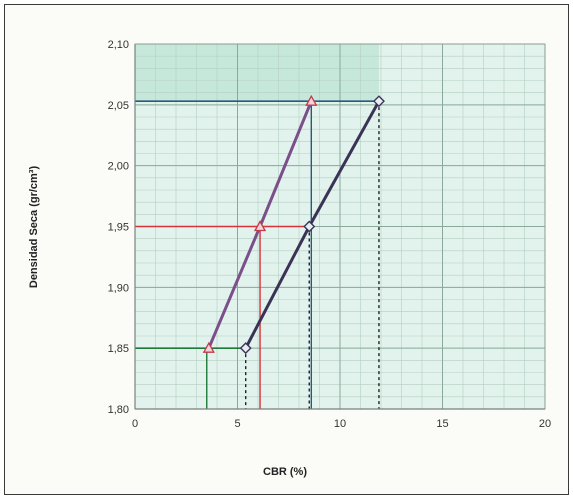 This screenshot has height=499, width=573. What do you see at coordinates (442, 424) in the screenshot?
I see `x-tick-label: 15` at bounding box center [442, 424].